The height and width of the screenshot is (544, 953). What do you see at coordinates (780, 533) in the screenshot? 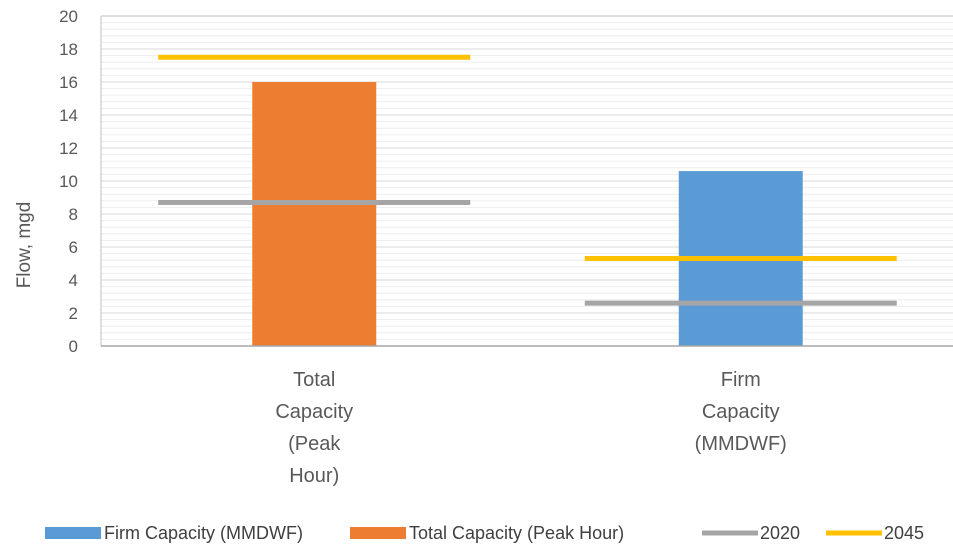
I see `legend-label: 2020` at bounding box center [780, 533].